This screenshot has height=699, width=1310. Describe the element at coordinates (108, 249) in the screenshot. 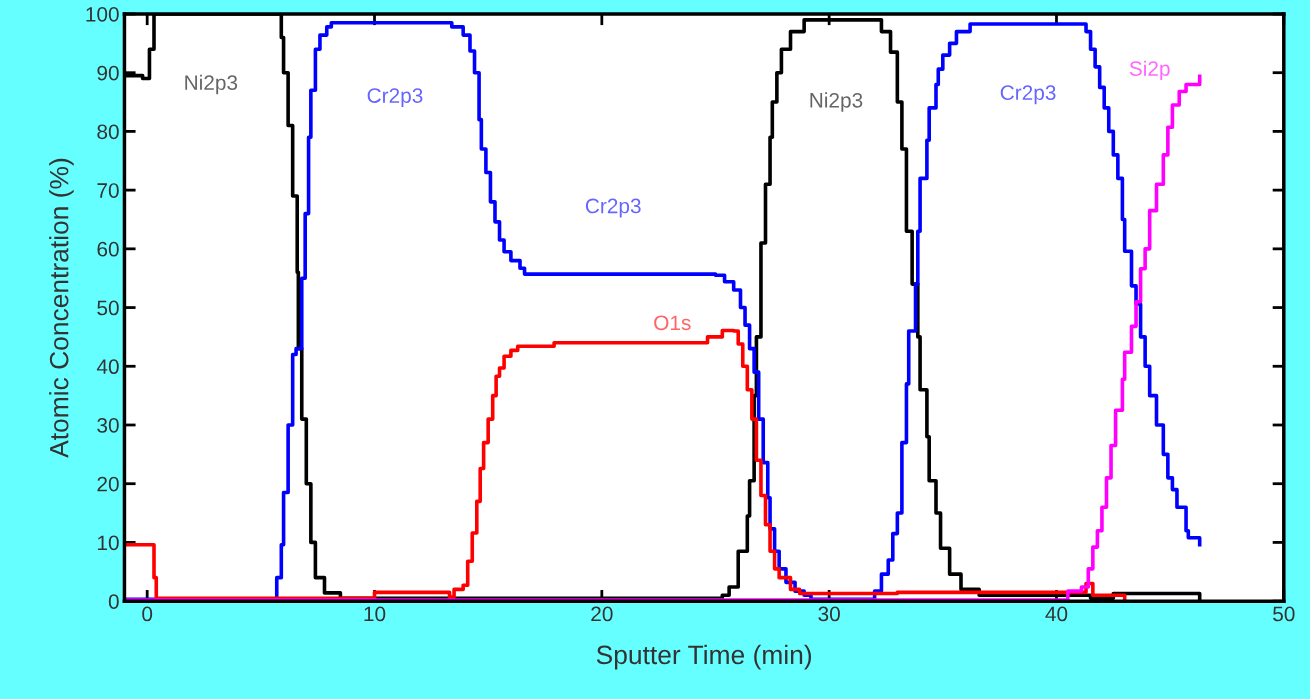

I see `y-tick-label: 60` at that location.